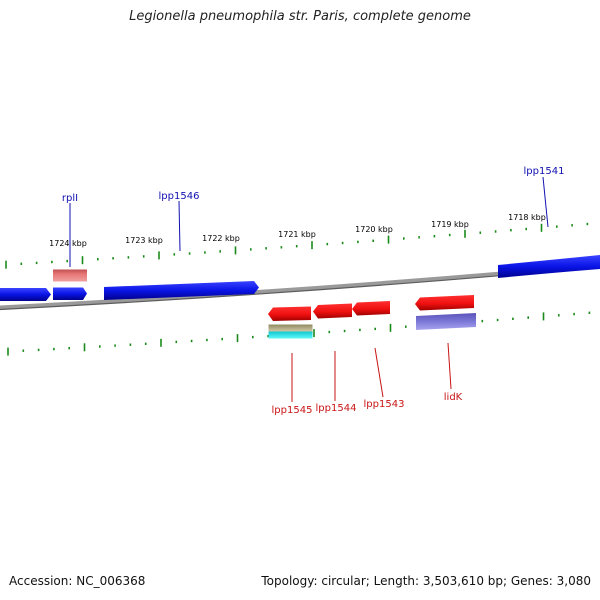 The height and width of the screenshot is (600, 600). Describe the element at coordinates (221, 238) in the screenshot. I see `scale-label-1722: 1722 kbp` at that location.